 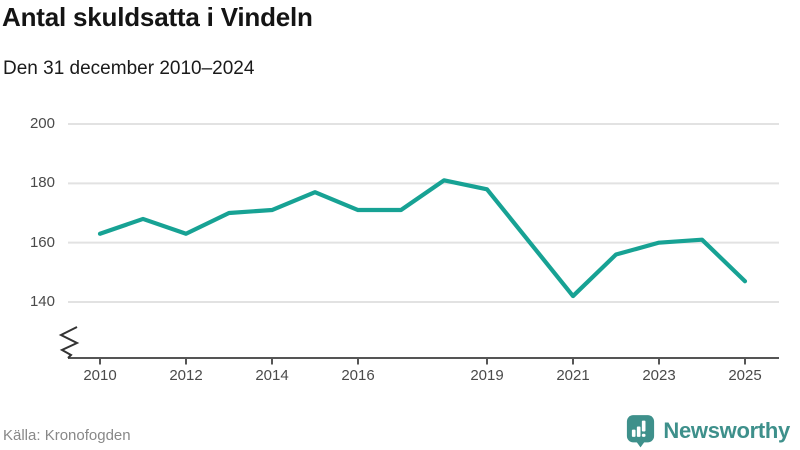 I want to click on newsworthy-logo: Newsworthy, so click(x=708, y=431).